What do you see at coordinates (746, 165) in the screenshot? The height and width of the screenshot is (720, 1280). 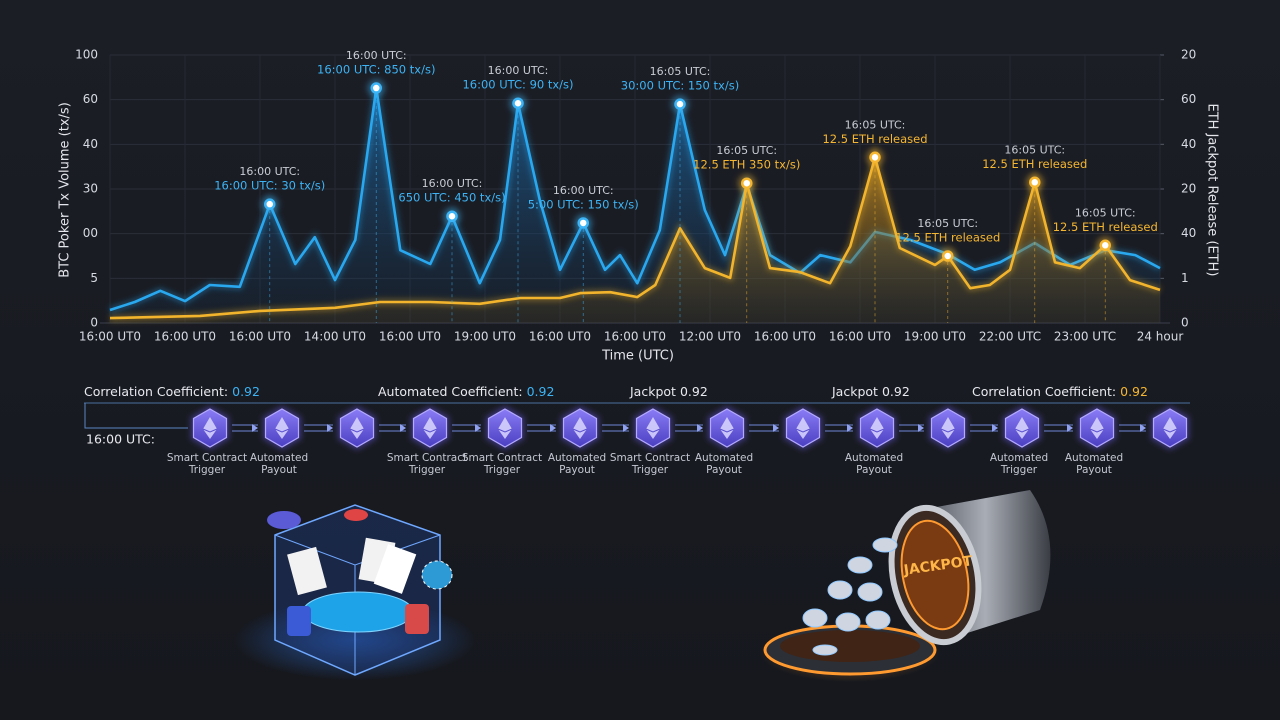 I see `annotation-text: 12.5 ETH 350 tx/s)` at bounding box center [746, 165].